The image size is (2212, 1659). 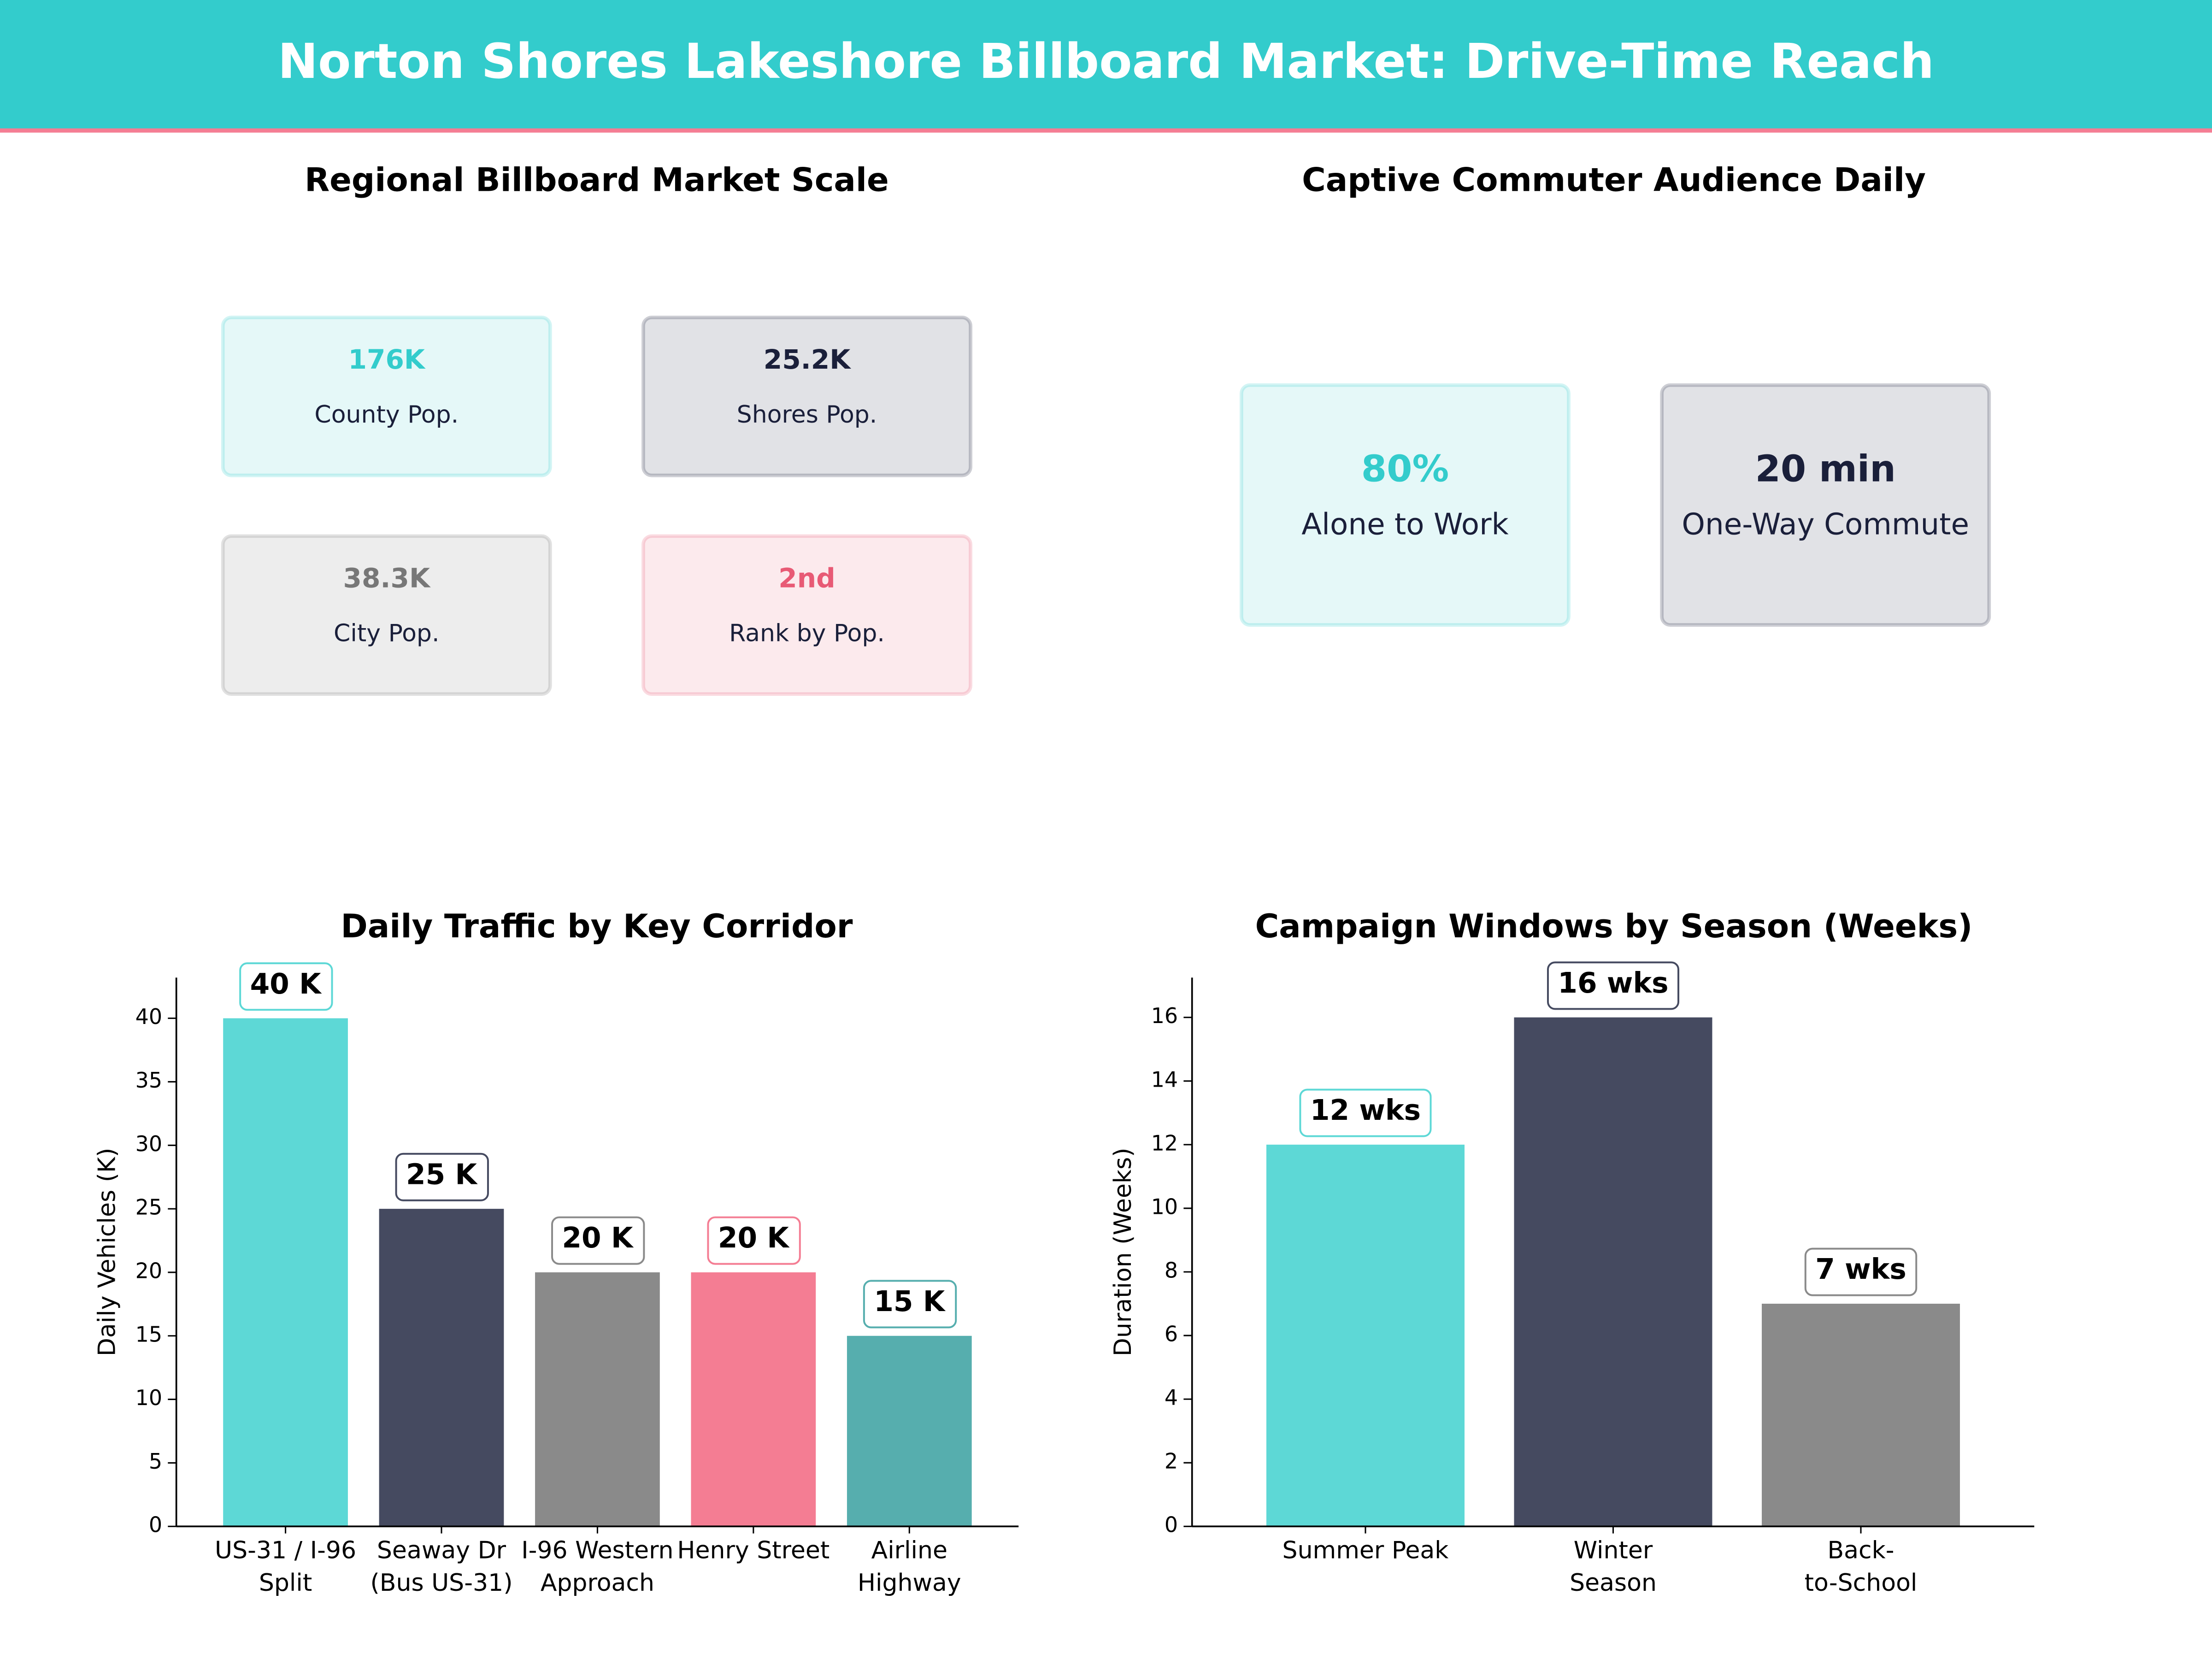 What do you see at coordinates (1614, 926) in the screenshot?
I see `chart-title: Campaign Windows by Season (Weeks)` at bounding box center [1614, 926].